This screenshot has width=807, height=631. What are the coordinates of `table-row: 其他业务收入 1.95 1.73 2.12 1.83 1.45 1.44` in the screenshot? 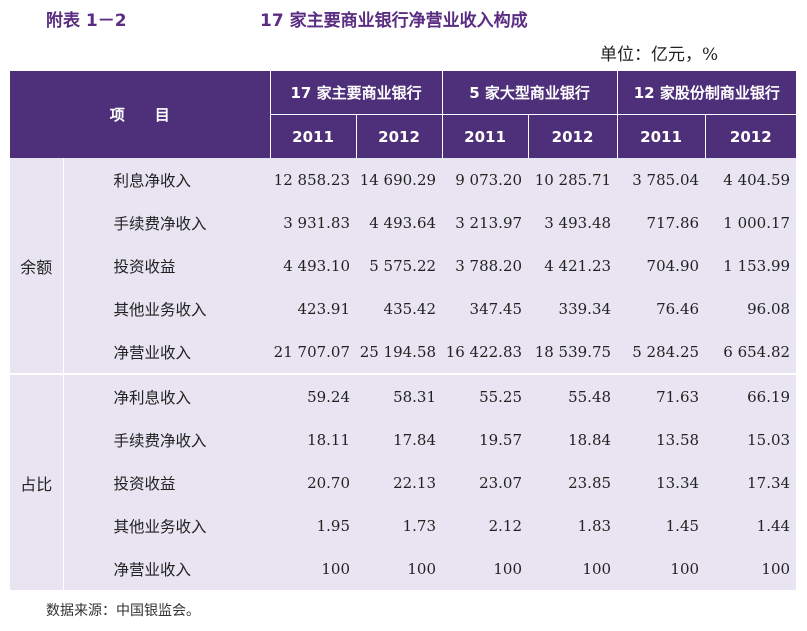 It's located at (403, 525).